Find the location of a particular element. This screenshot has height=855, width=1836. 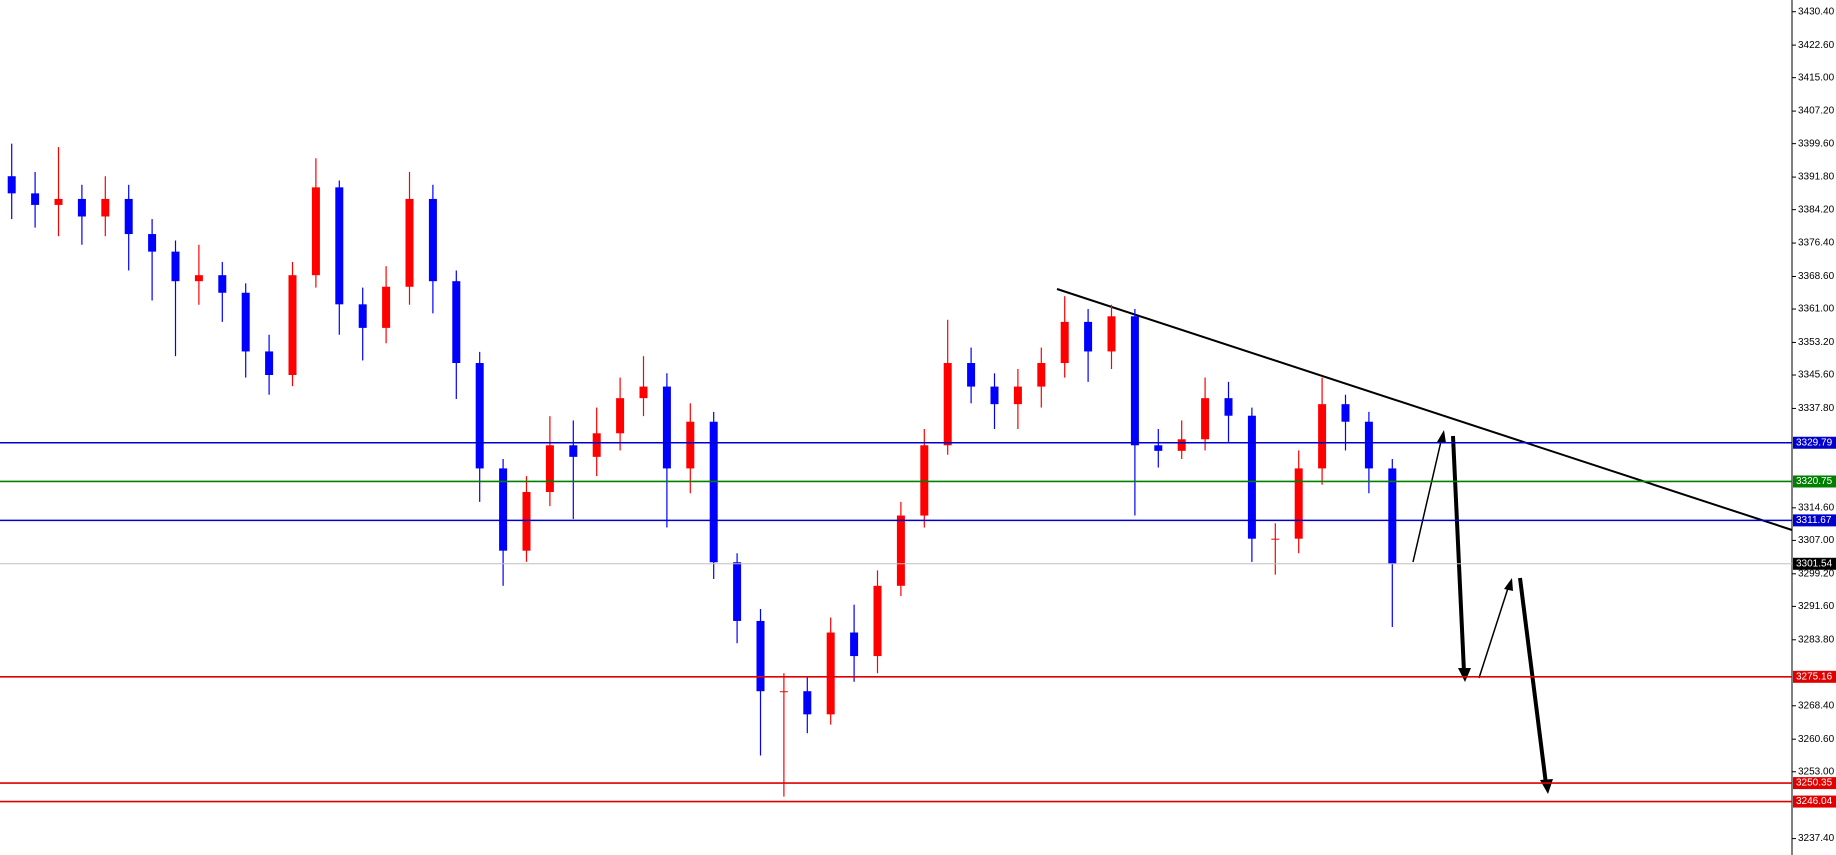

y-tick-label: 3368.60 is located at coordinates (1816, 276).